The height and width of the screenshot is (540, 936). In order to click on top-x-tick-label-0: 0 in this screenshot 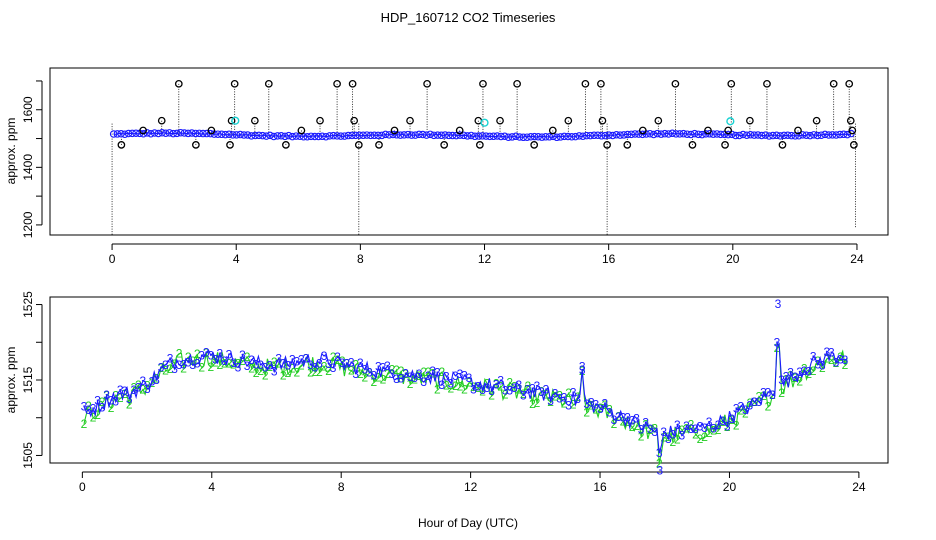, I will do `click(112, 259)`.